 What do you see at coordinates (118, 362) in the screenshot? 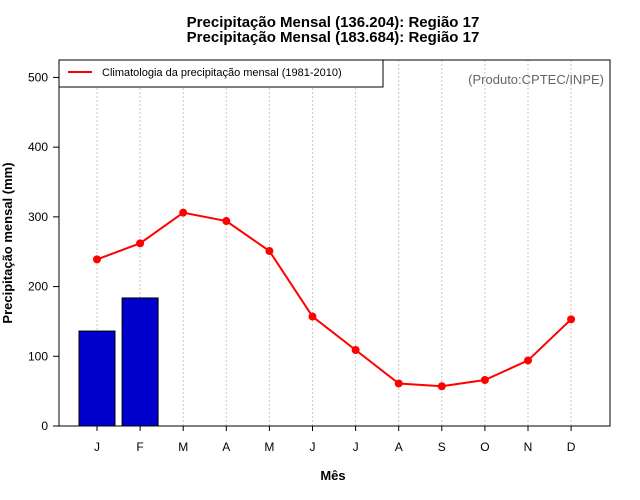
I see `bar-series` at bounding box center [118, 362].